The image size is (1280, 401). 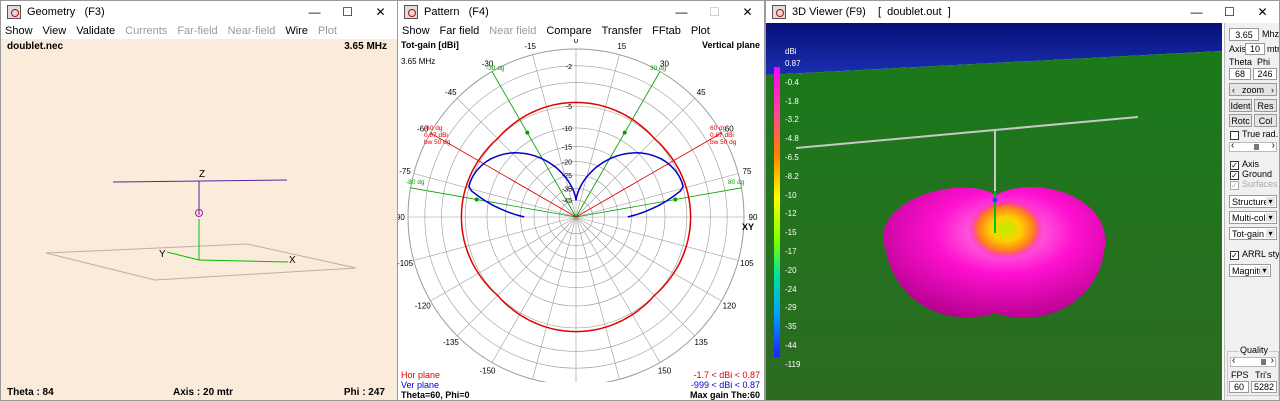 I want to click on gain-type-dropdown: Tot-gain, so click(x=1253, y=233).